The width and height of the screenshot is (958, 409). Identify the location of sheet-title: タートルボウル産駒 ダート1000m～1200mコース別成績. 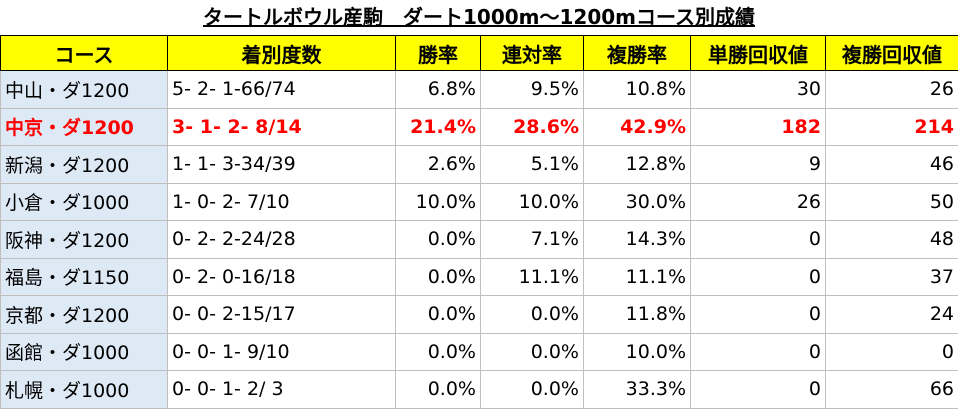
(479, 17).